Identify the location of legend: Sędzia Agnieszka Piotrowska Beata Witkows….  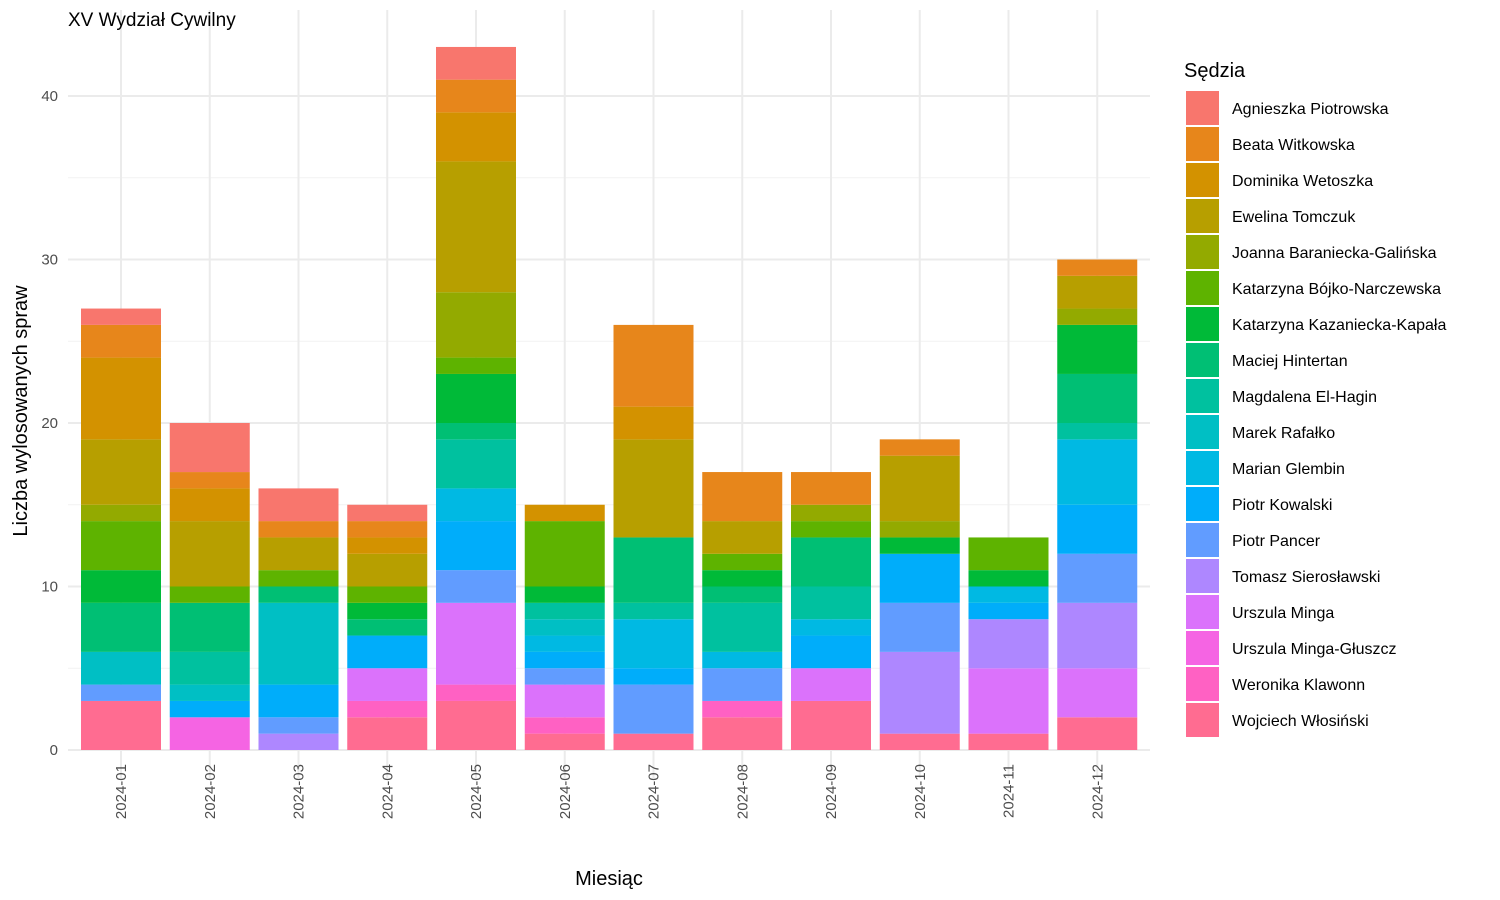
(1315, 398).